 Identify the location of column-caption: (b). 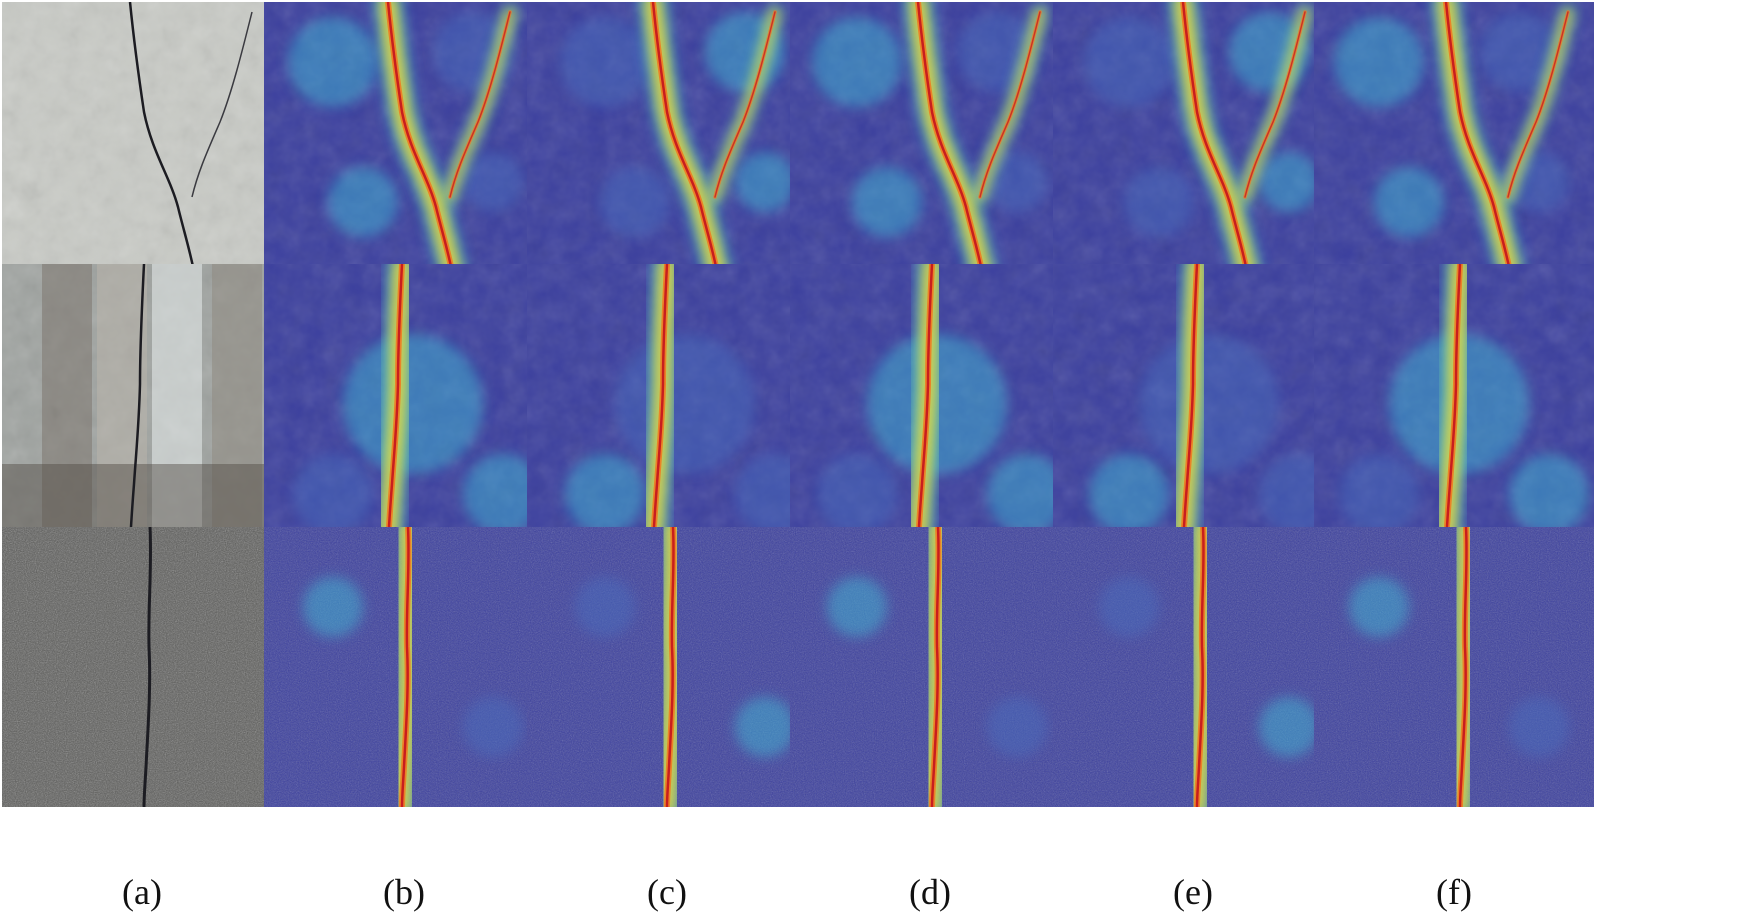
(404, 892).